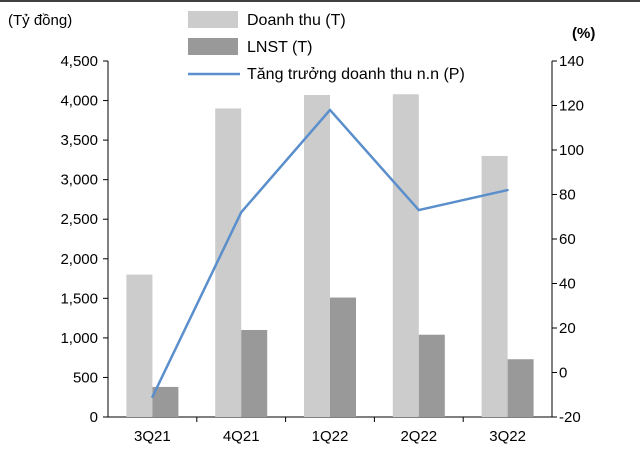 This screenshot has height=452, width=640. I want to click on right-tick-label: 140, so click(571, 61).